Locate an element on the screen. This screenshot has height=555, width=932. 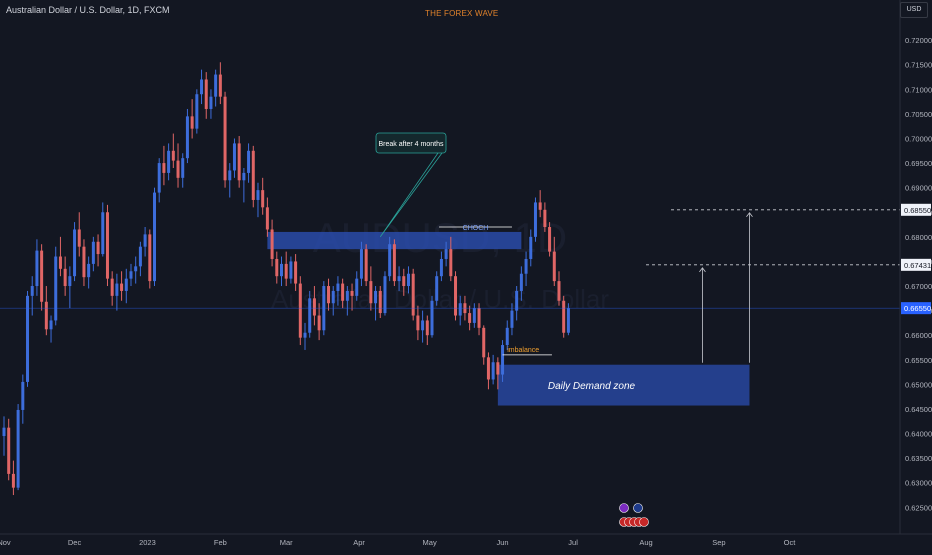
economic-event-icon is located at coordinates (644, 522).